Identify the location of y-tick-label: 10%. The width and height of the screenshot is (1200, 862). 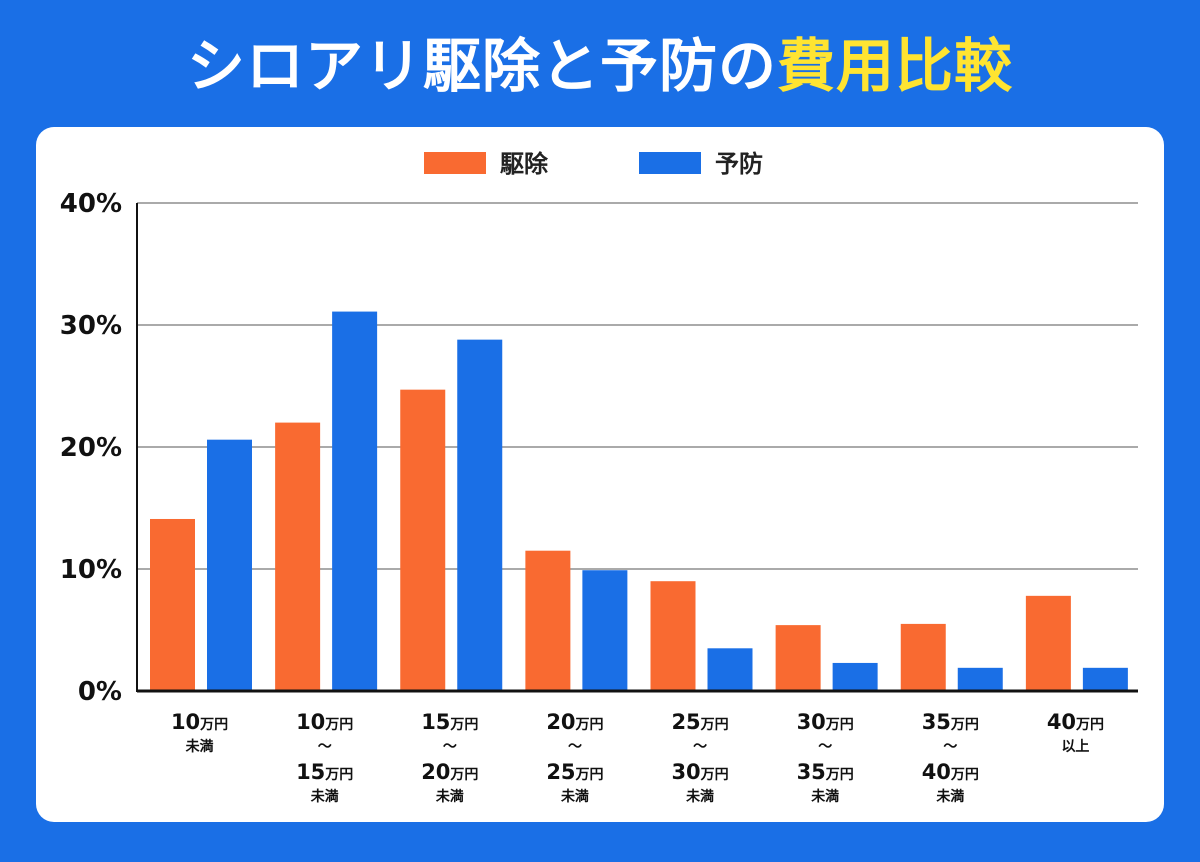
(91, 570).